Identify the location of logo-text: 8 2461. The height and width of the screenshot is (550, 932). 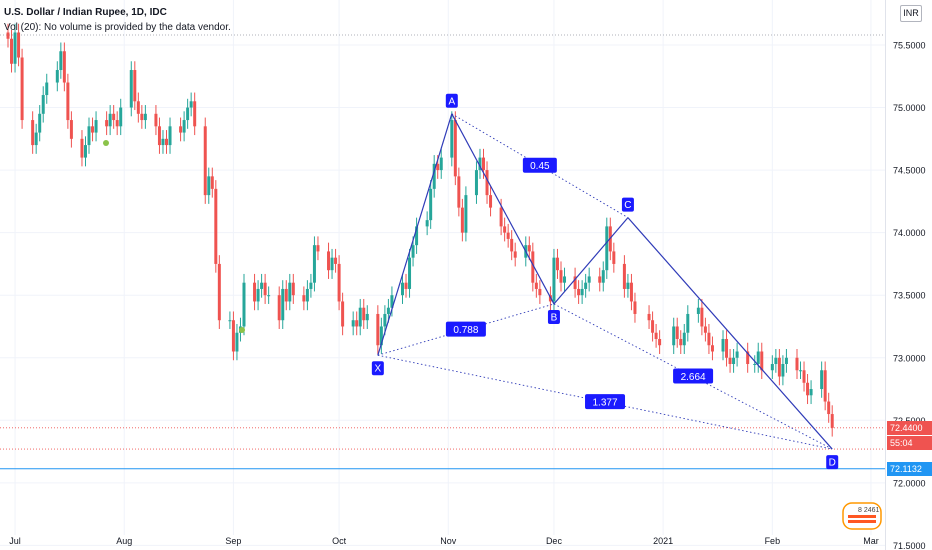
(869, 510).